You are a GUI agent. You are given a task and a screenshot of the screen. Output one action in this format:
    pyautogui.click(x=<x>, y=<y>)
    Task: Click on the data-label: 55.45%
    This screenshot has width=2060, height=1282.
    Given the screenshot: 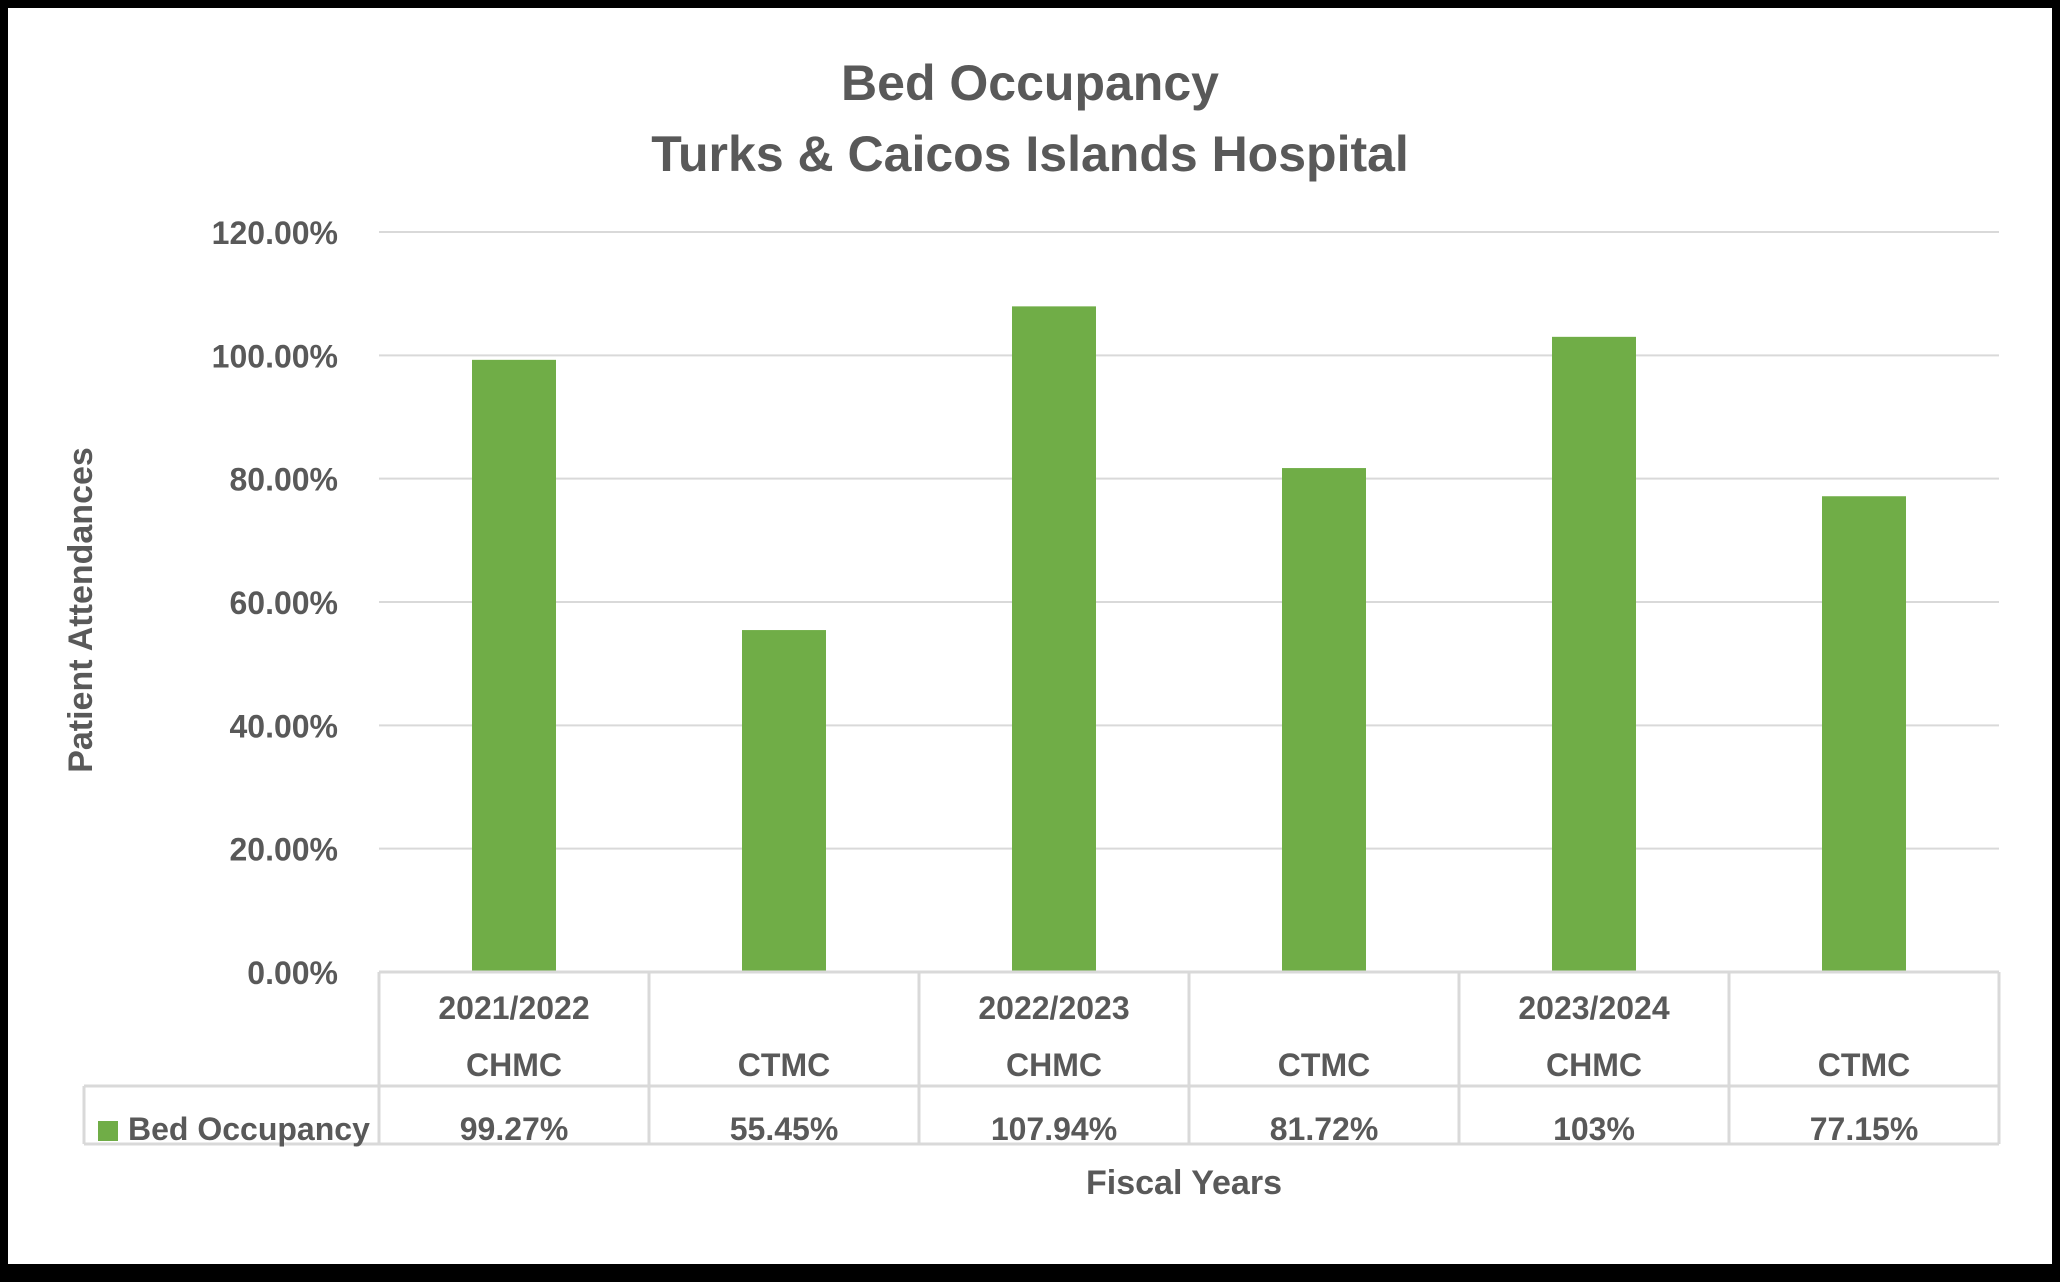 What is the action you would take?
    pyautogui.click(x=784, y=1129)
    